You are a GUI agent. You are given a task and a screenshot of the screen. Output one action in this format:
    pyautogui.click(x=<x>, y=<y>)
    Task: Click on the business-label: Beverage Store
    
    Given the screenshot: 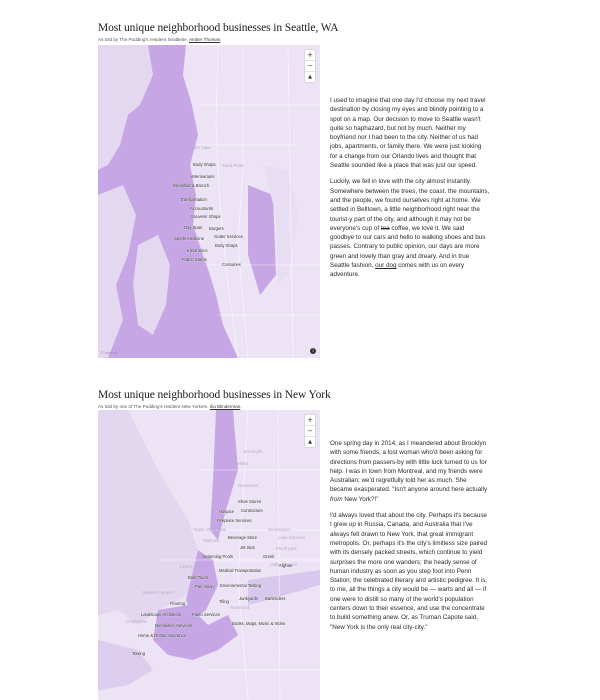 What is the action you would take?
    pyautogui.click(x=243, y=537)
    